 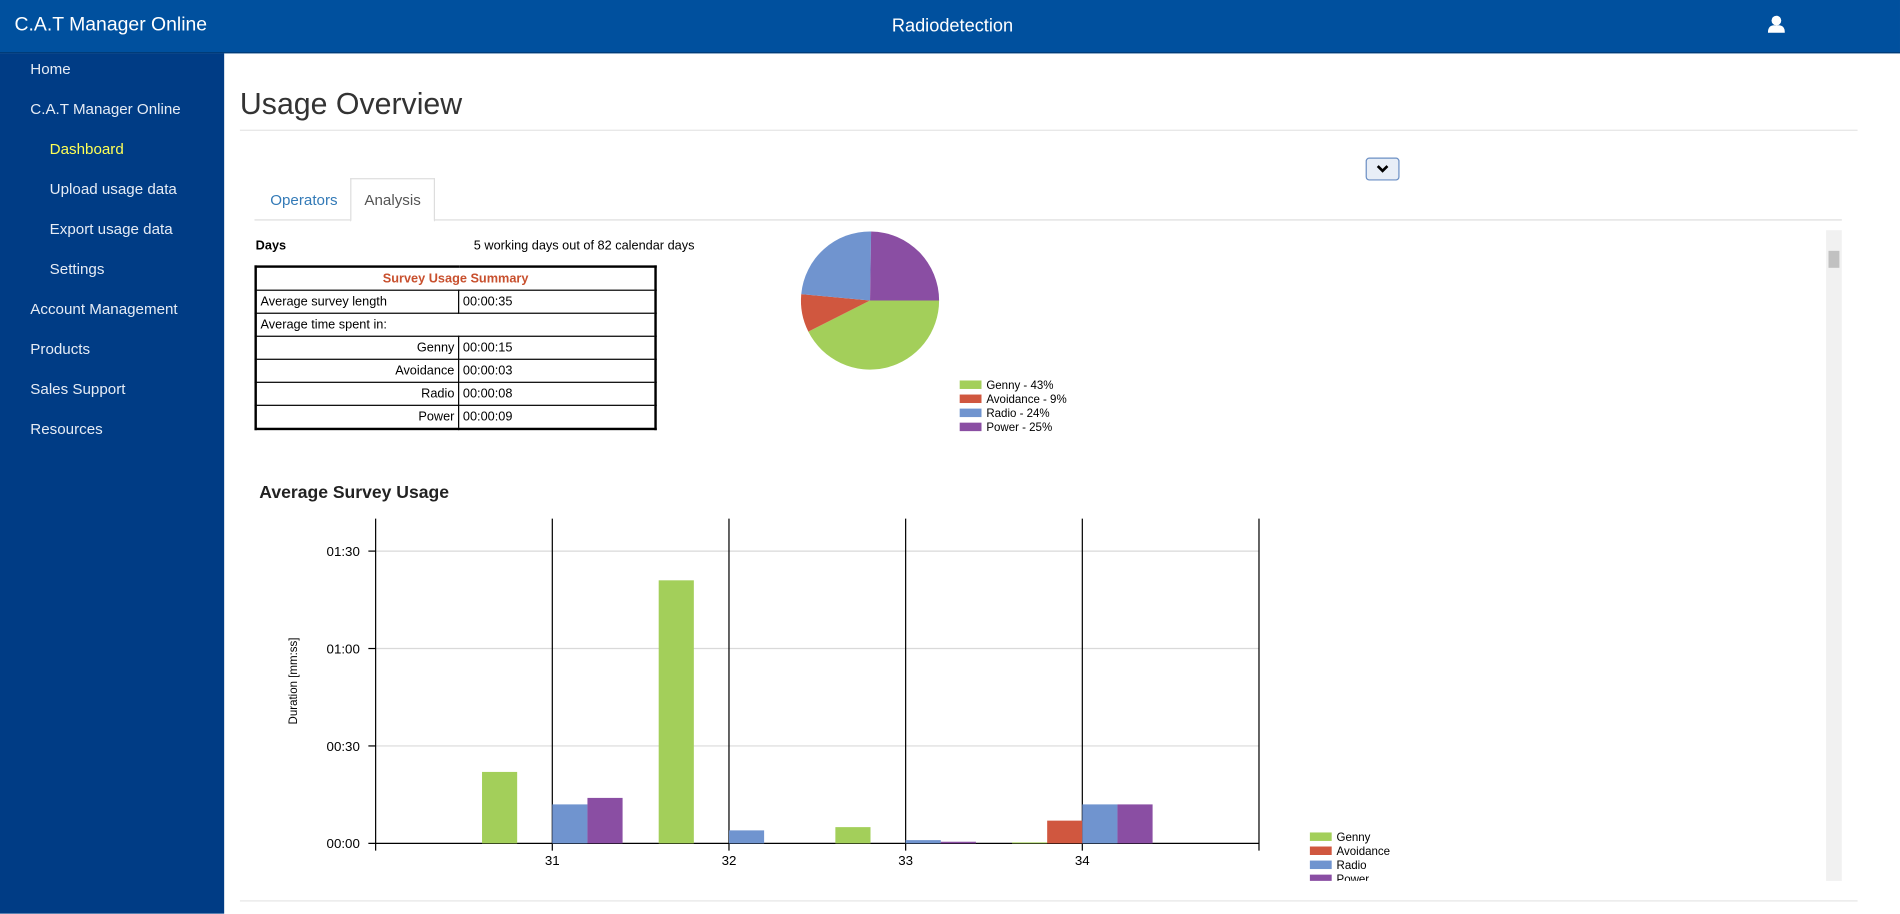 What do you see at coordinates (557, 417) in the screenshot?
I see `table-cell: 00:00:09` at bounding box center [557, 417].